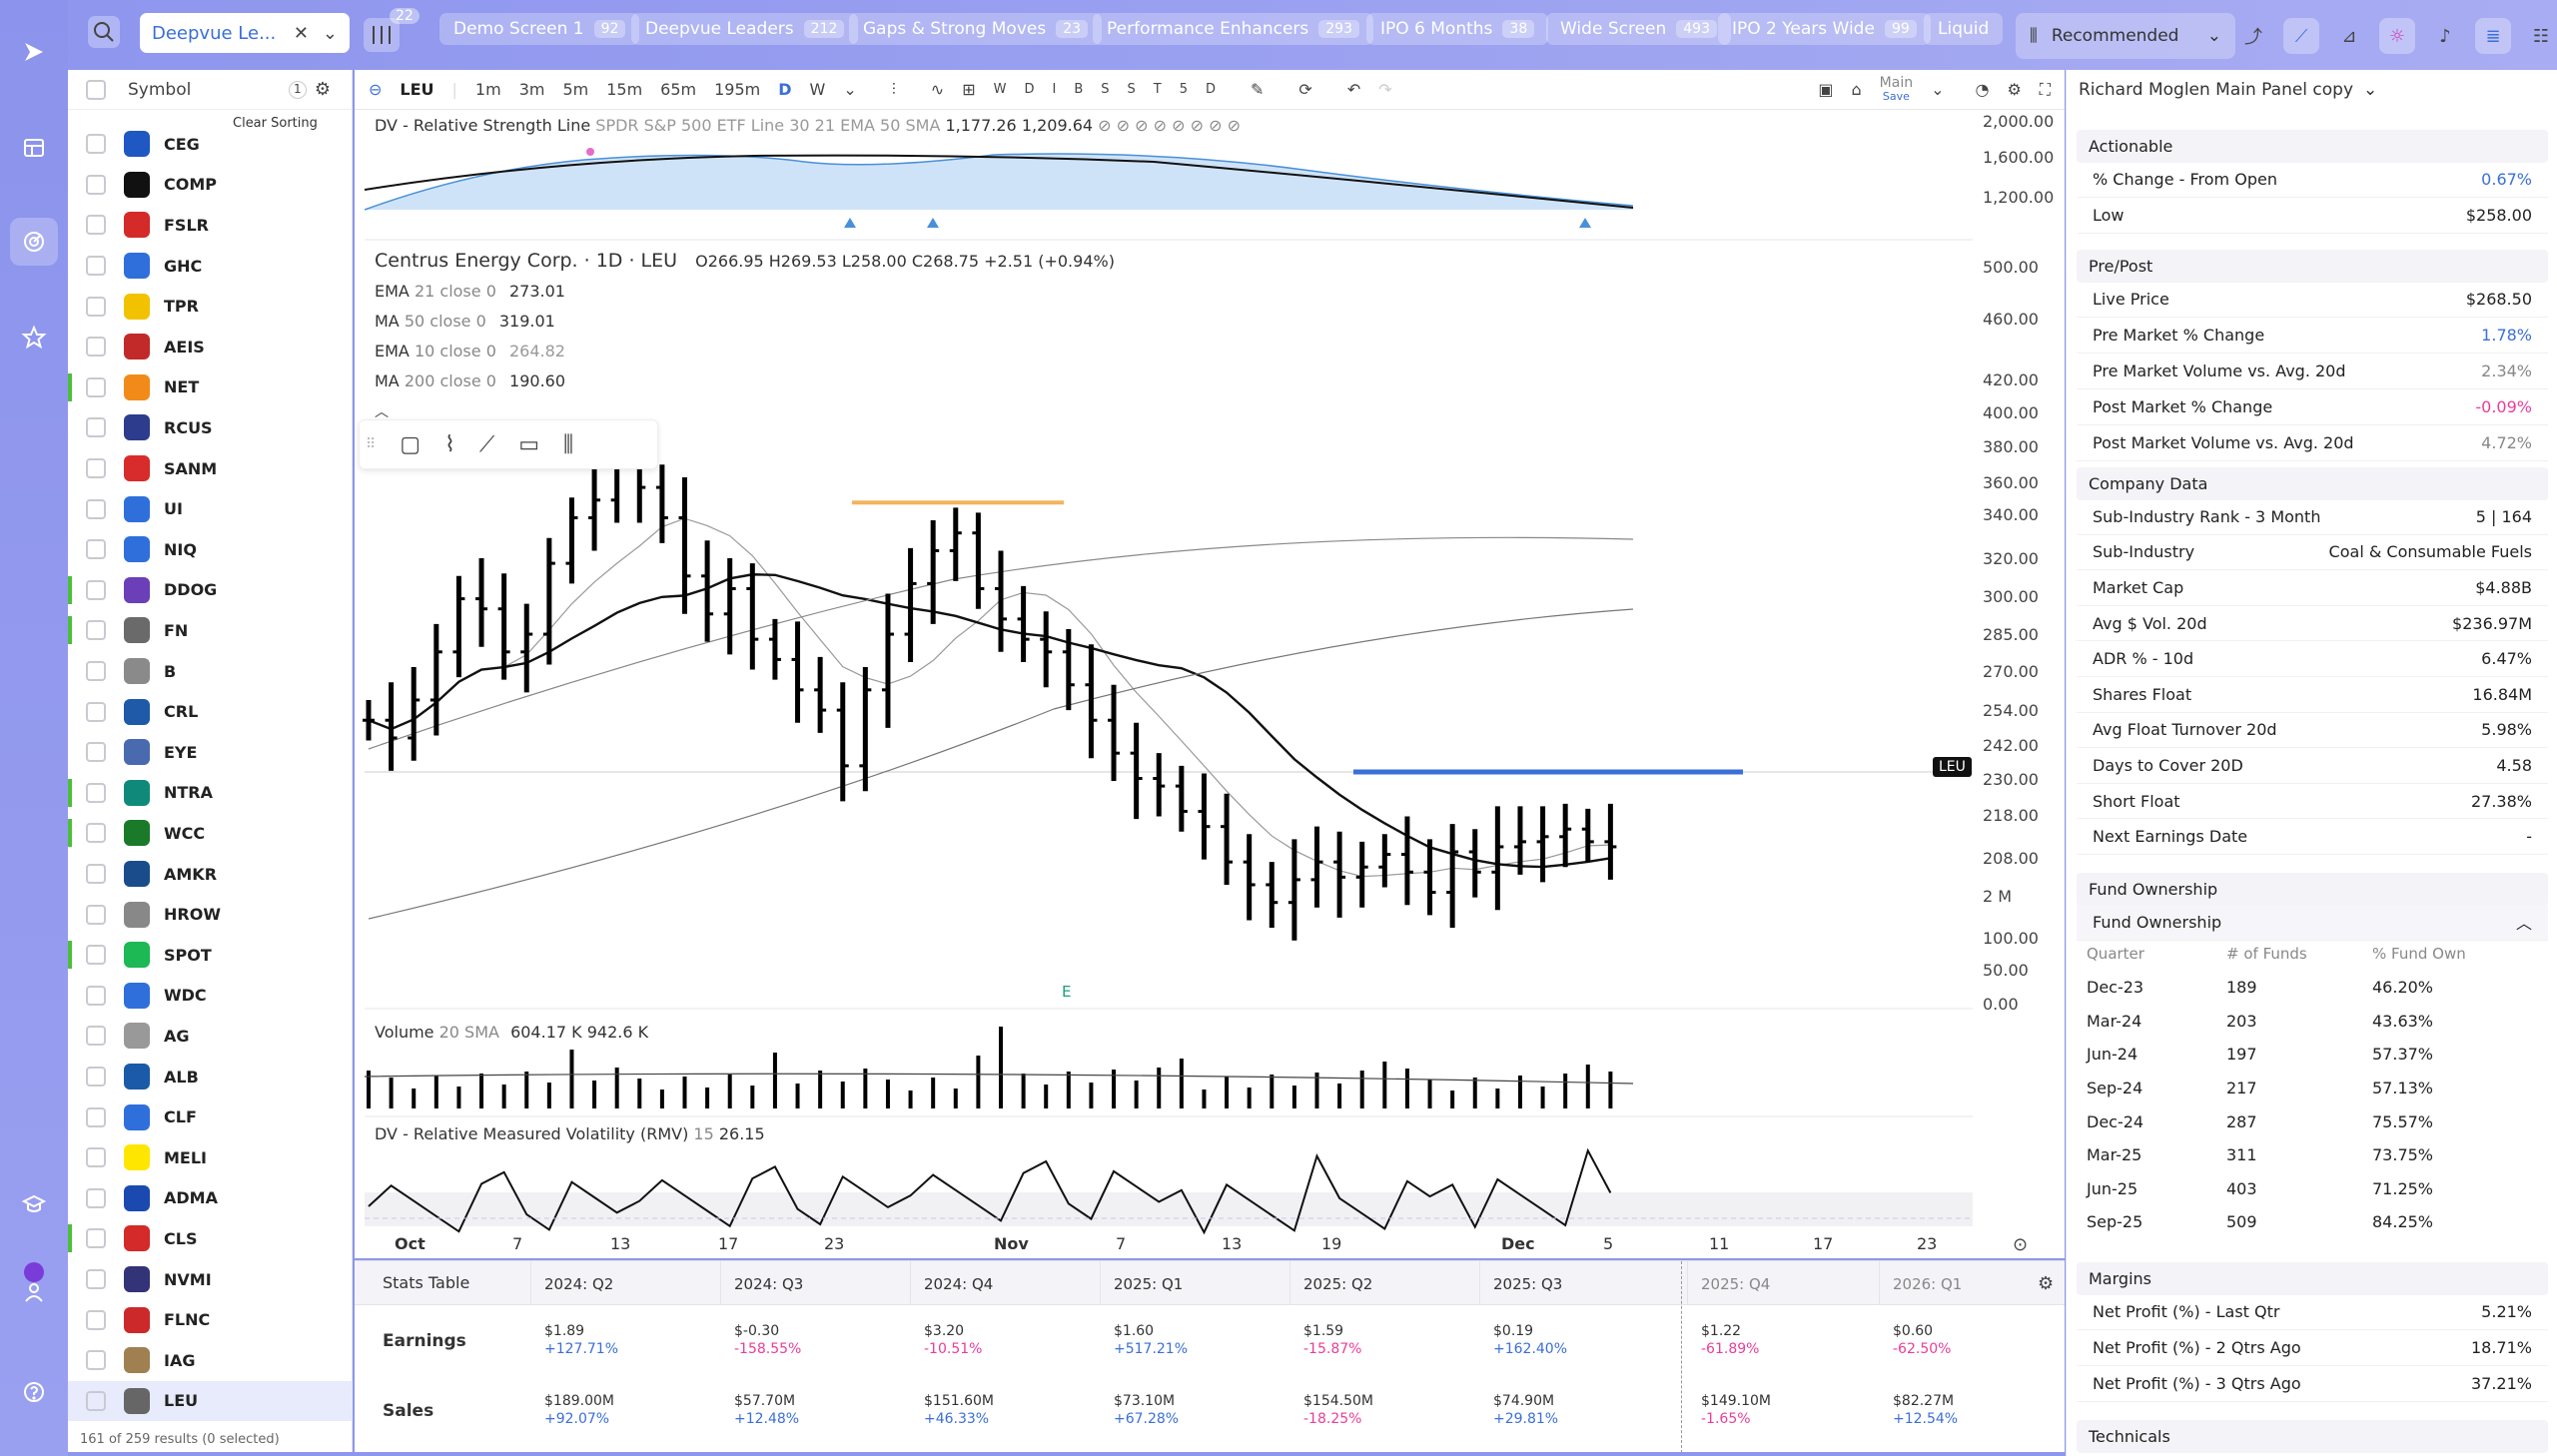 The height and width of the screenshot is (1456, 2557). What do you see at coordinates (2021, 1244) in the screenshot?
I see `settings-icon: ⊙` at bounding box center [2021, 1244].